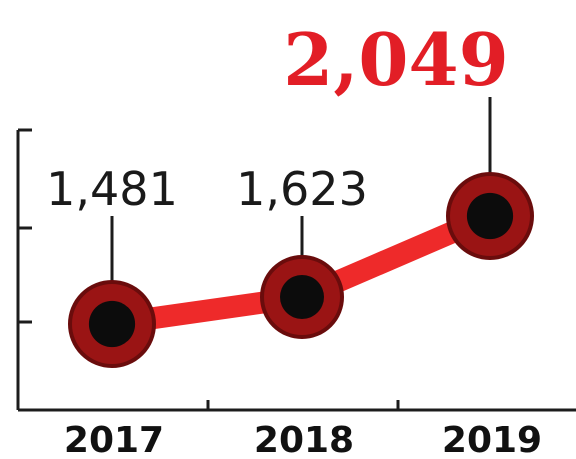 The width and height of the screenshot is (576, 459). I want to click on x-tick-label-layer: 2017 2018 2019, so click(303, 439).